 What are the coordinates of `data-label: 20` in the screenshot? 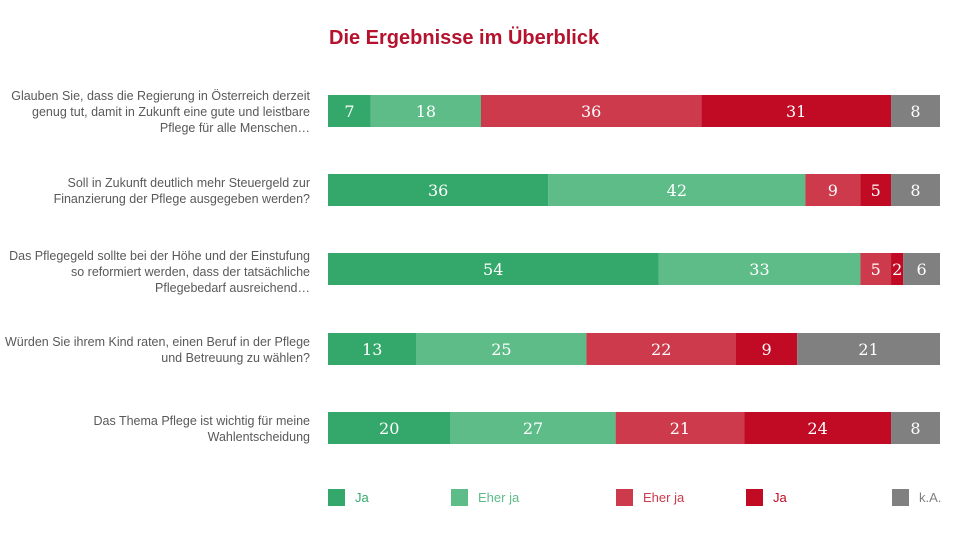 It's located at (389, 428).